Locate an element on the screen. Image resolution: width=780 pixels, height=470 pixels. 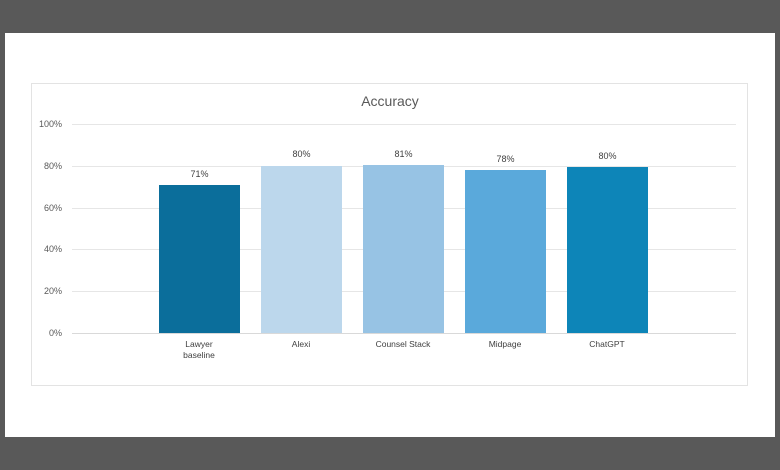
x-label-midpage: Midpage is located at coordinates (505, 344).